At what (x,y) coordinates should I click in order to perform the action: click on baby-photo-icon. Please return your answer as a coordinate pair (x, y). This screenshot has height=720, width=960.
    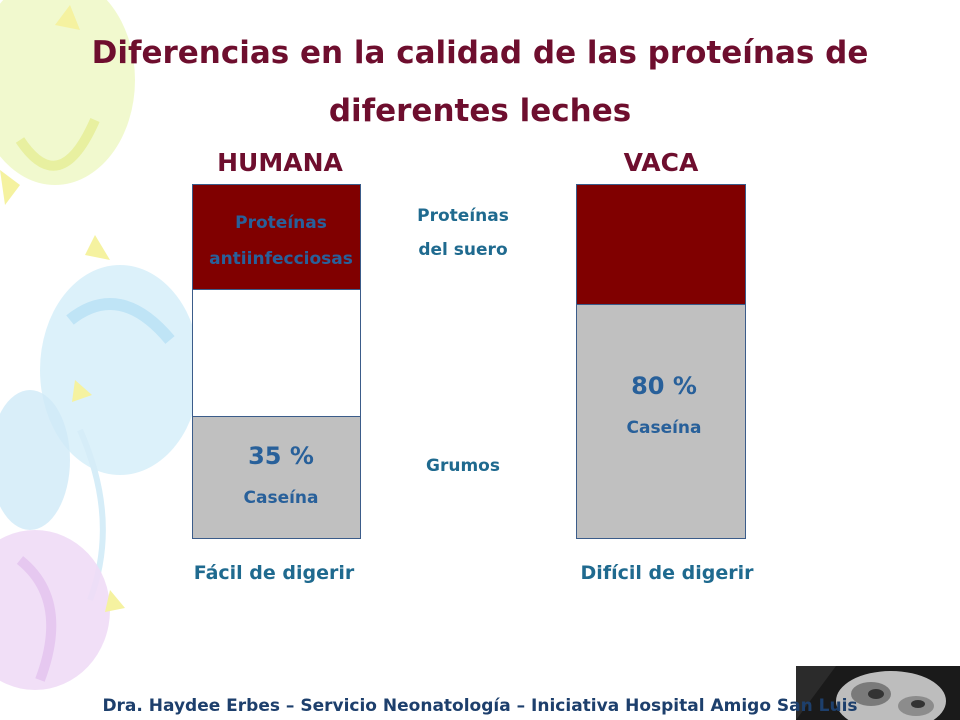
    Looking at the image, I should click on (878, 693).